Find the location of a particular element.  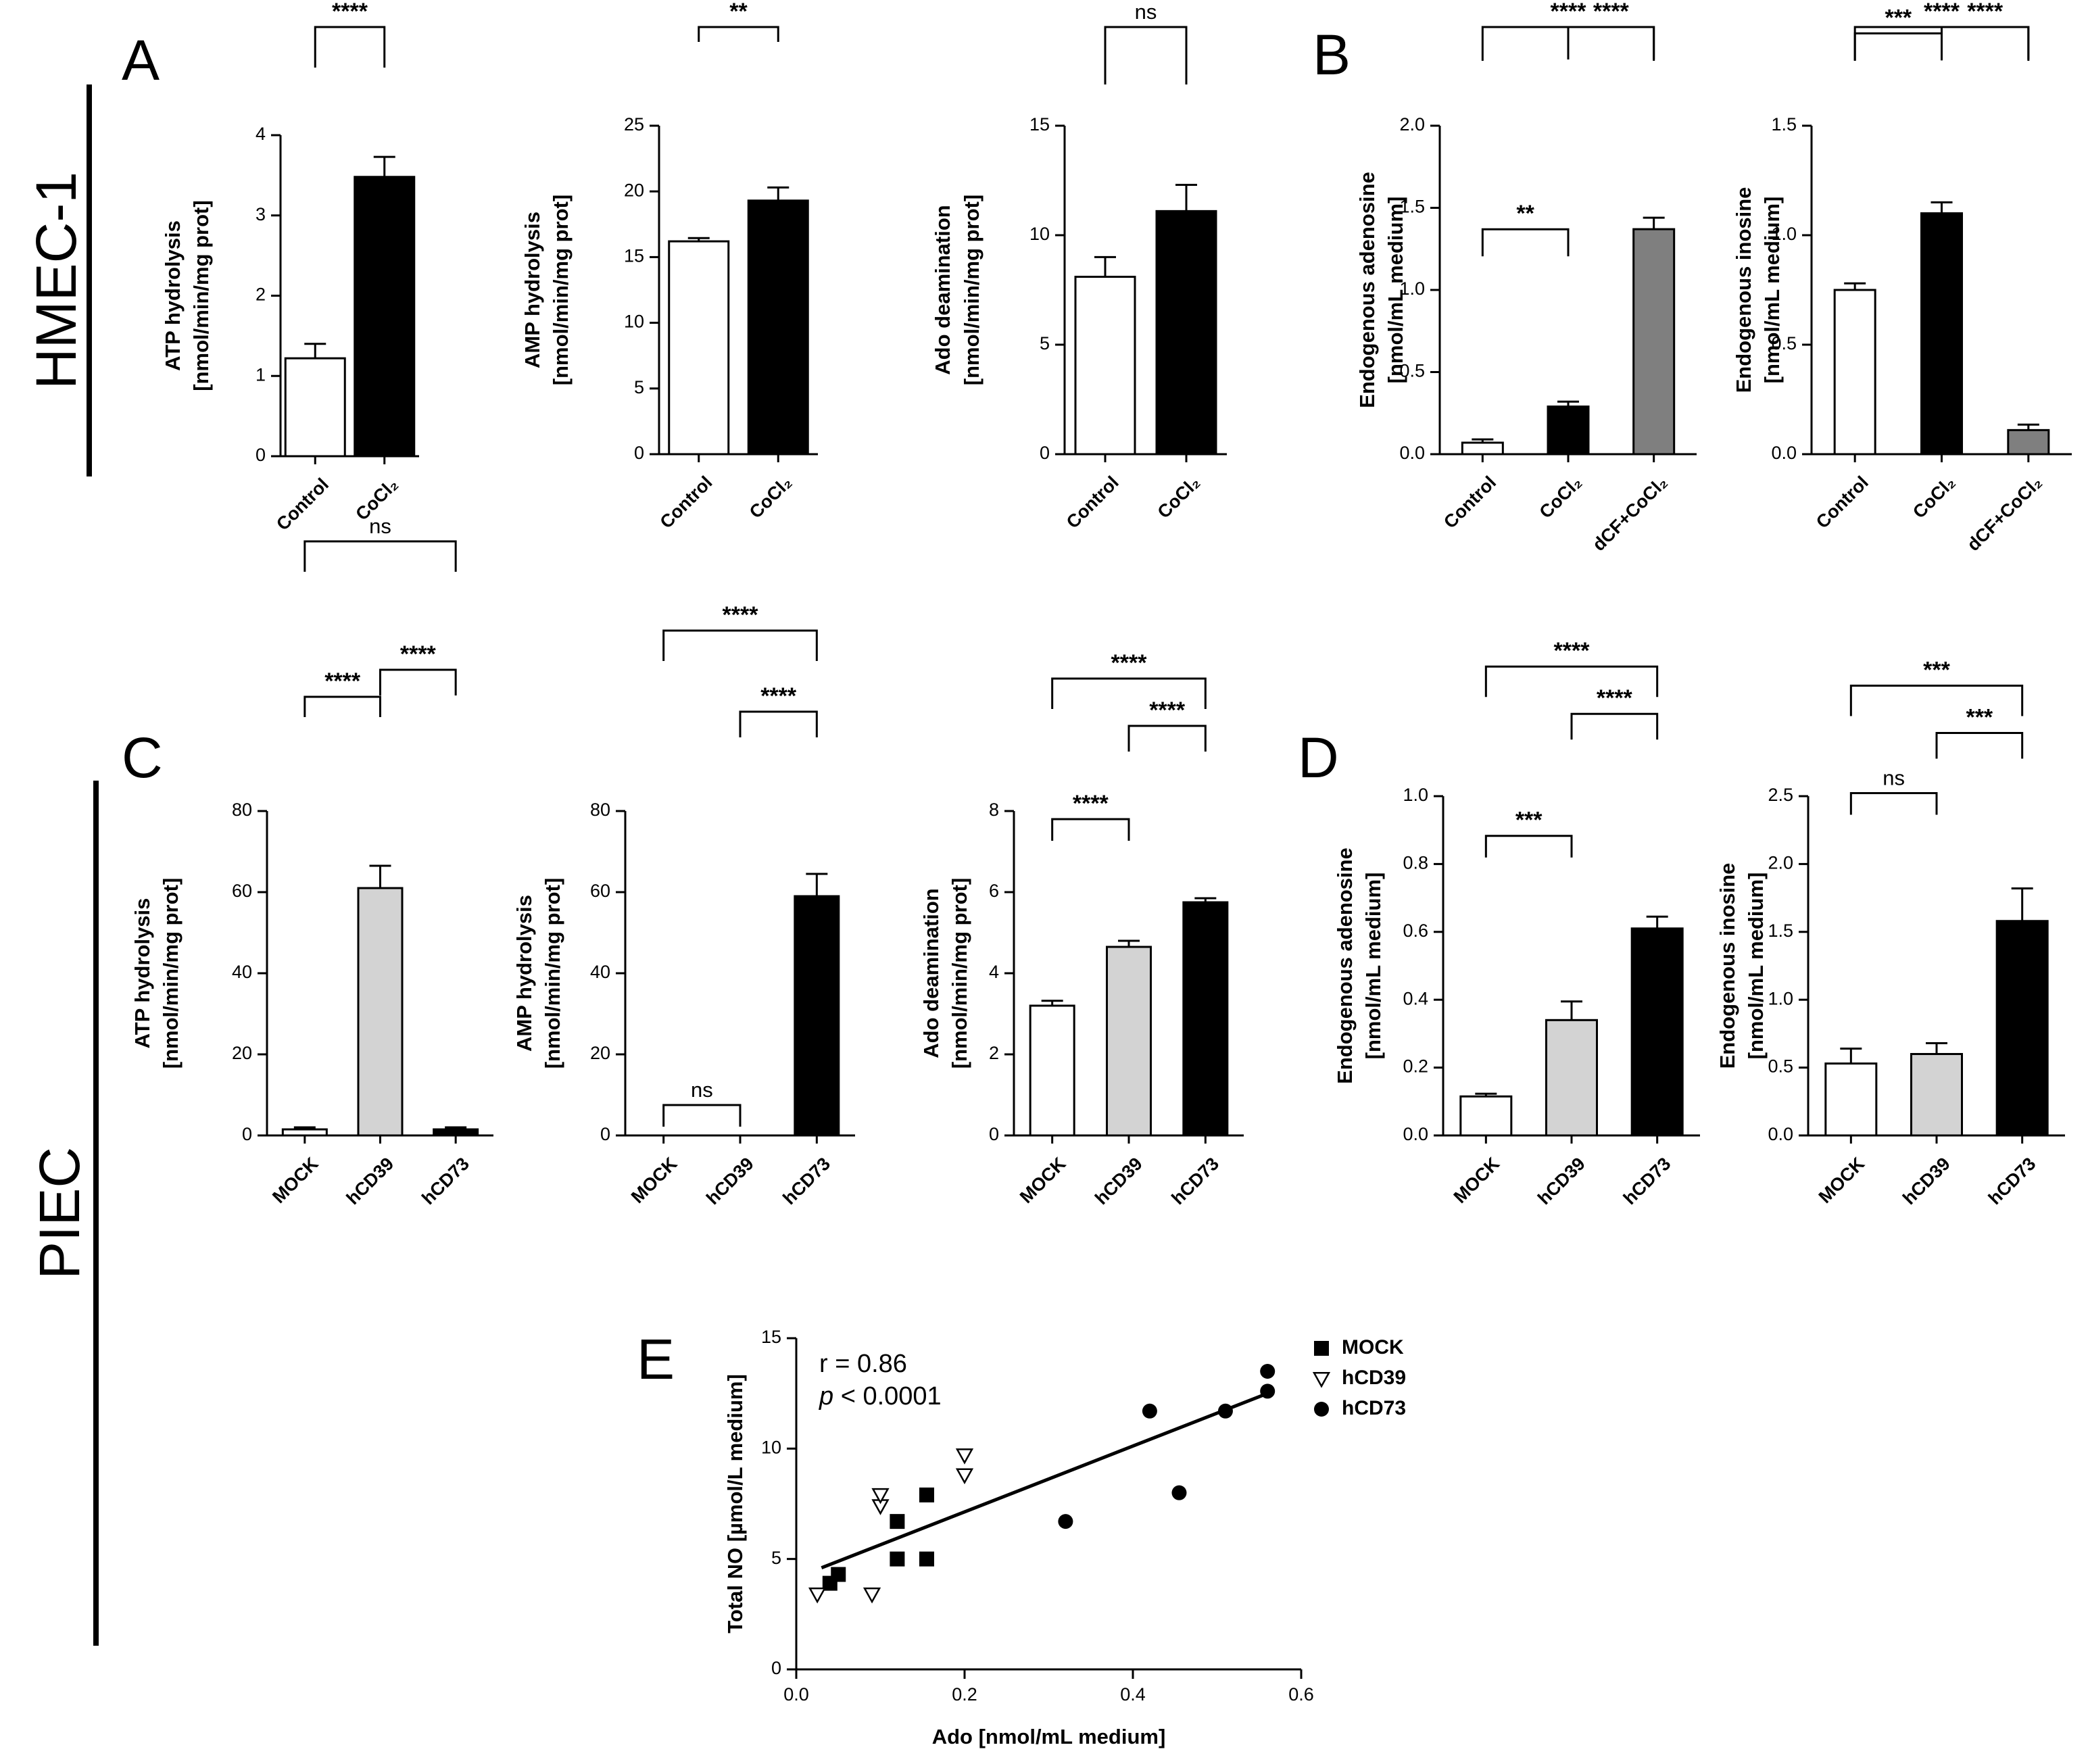

correlation-r: r = 0.86 is located at coordinates (863, 1364).